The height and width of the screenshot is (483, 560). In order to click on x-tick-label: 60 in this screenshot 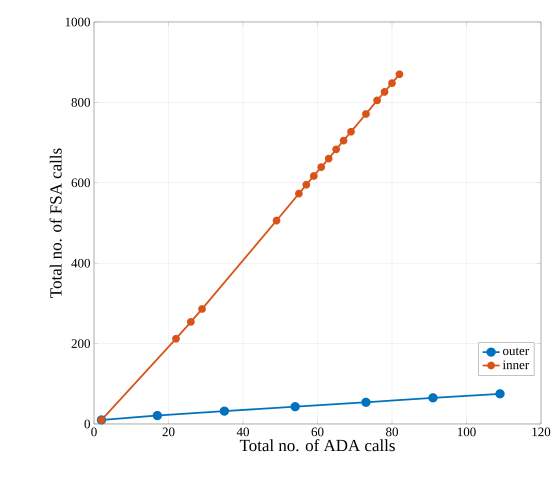, I will do `click(318, 432)`.